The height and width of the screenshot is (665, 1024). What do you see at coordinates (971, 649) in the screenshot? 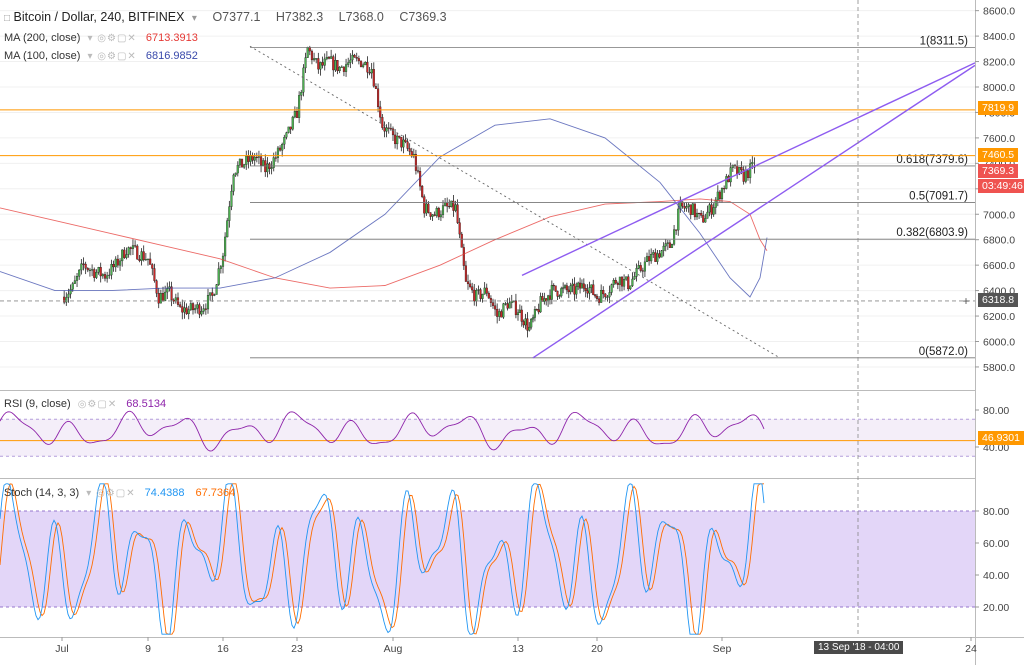
I see `time-tick-label: 24` at bounding box center [971, 649].